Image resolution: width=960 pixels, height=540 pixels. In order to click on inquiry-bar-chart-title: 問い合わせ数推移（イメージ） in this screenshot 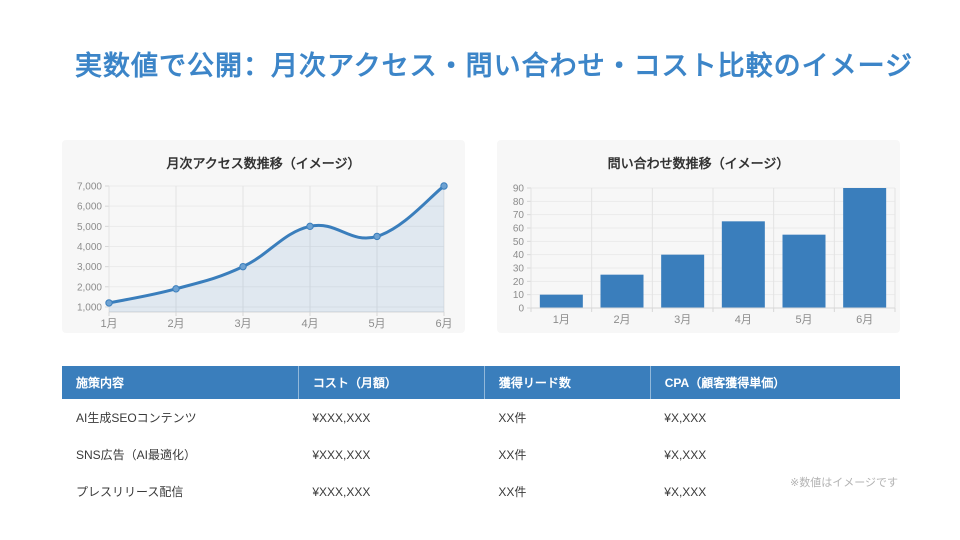, I will do `click(698, 163)`.